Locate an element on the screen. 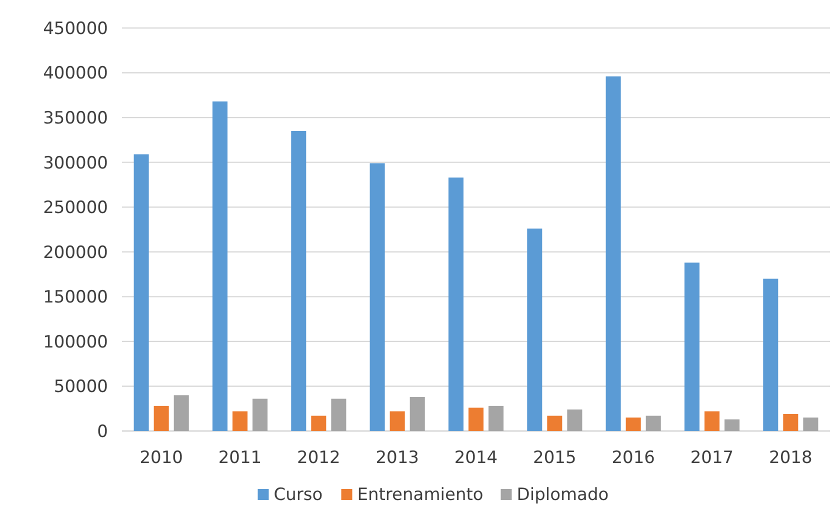 The height and width of the screenshot is (531, 840). y-tick-label: 50000 is located at coordinates (81, 387).